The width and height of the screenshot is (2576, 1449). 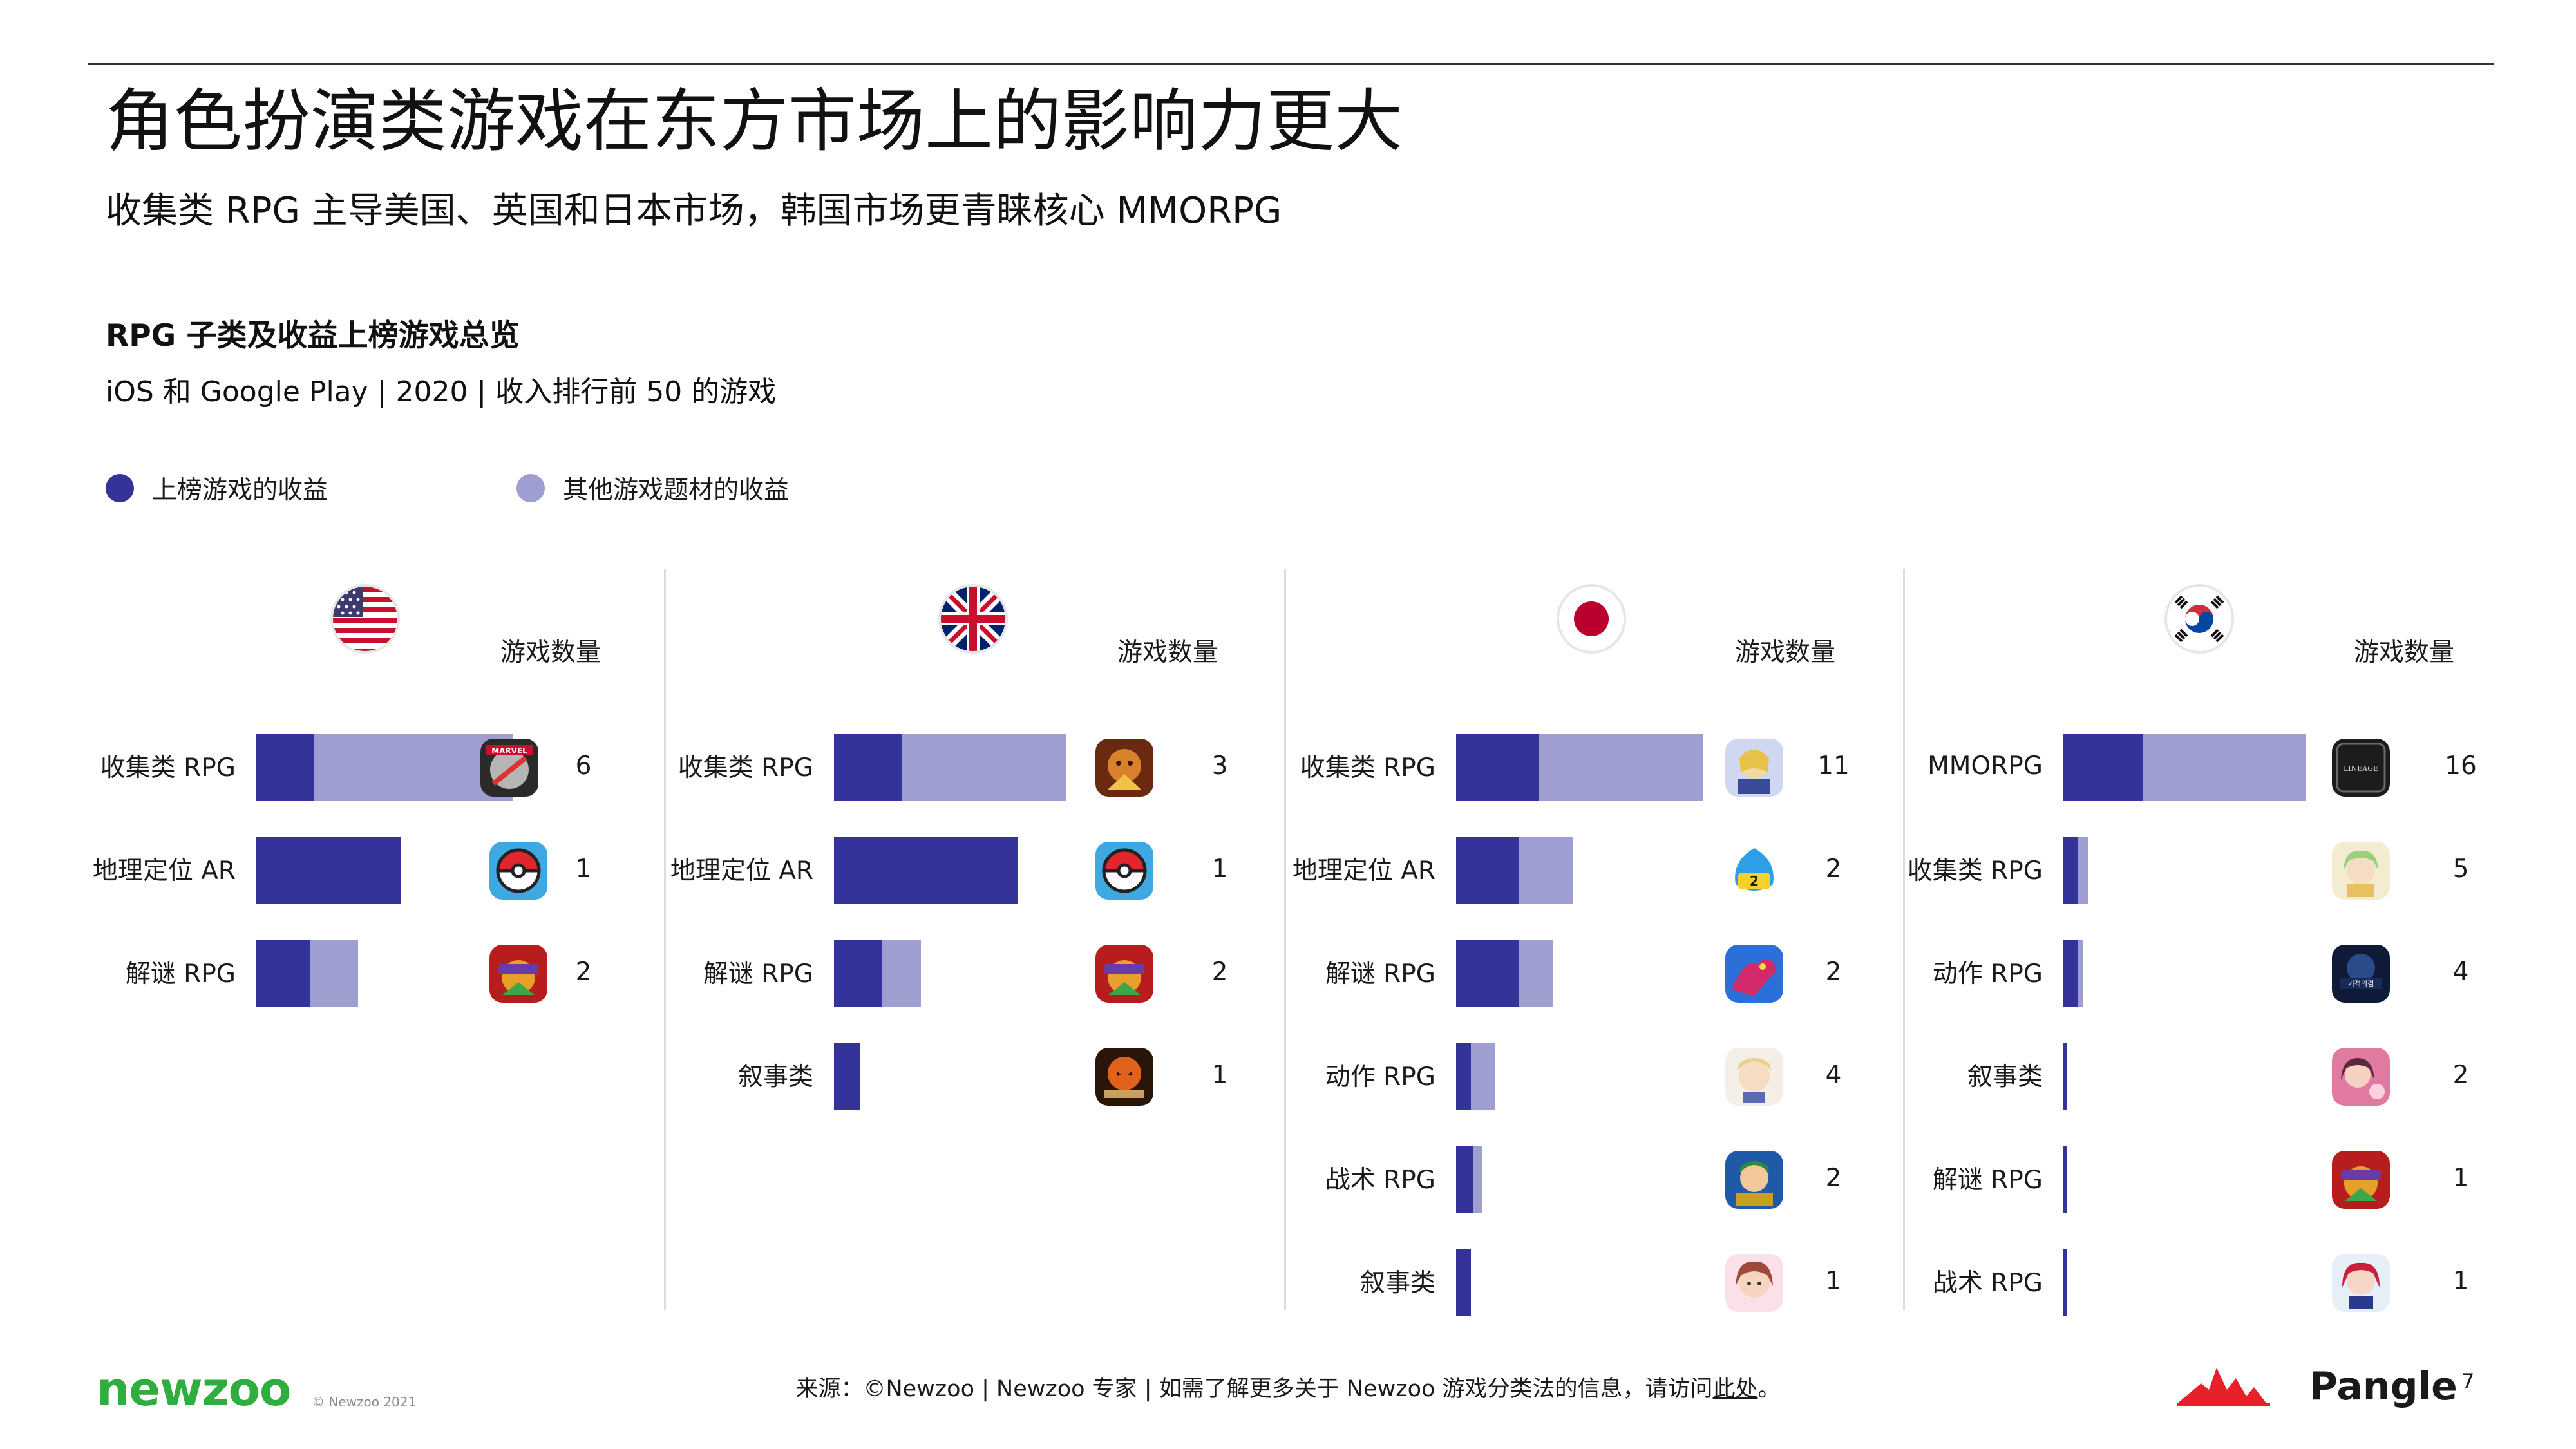 What do you see at coordinates (1769, 1389) in the screenshot?
I see `source-end: 。` at bounding box center [1769, 1389].